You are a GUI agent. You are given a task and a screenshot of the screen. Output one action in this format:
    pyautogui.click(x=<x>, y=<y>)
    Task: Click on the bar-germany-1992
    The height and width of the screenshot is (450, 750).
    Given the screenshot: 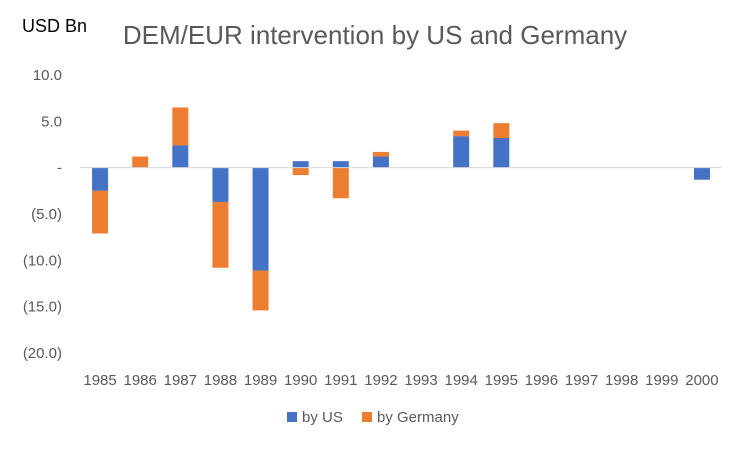 What is the action you would take?
    pyautogui.click(x=380, y=154)
    